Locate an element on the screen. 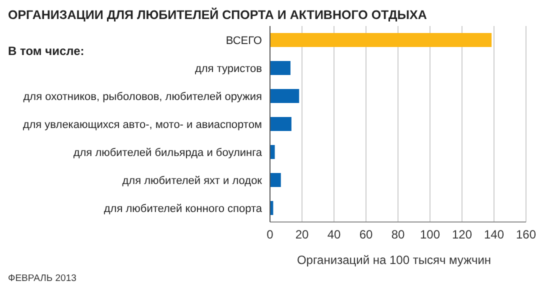  x-tick-label: 160 is located at coordinates (526, 235).